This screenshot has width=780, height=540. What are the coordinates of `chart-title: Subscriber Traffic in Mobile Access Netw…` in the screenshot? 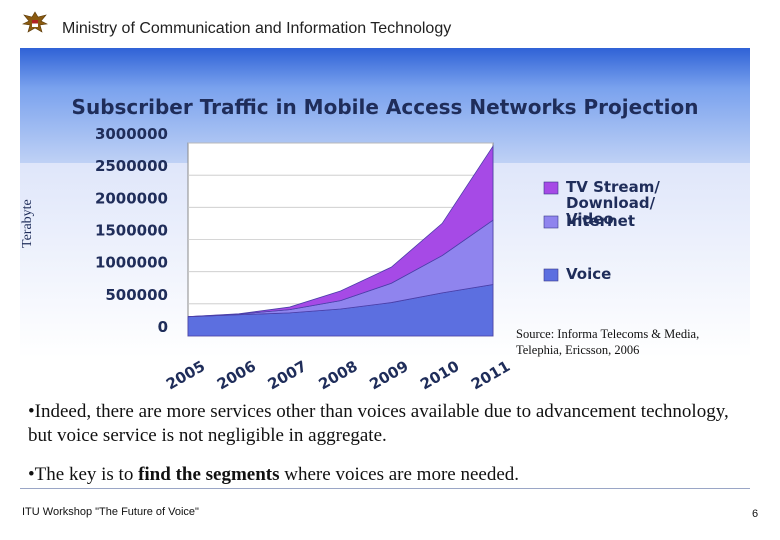 It's located at (385, 107).